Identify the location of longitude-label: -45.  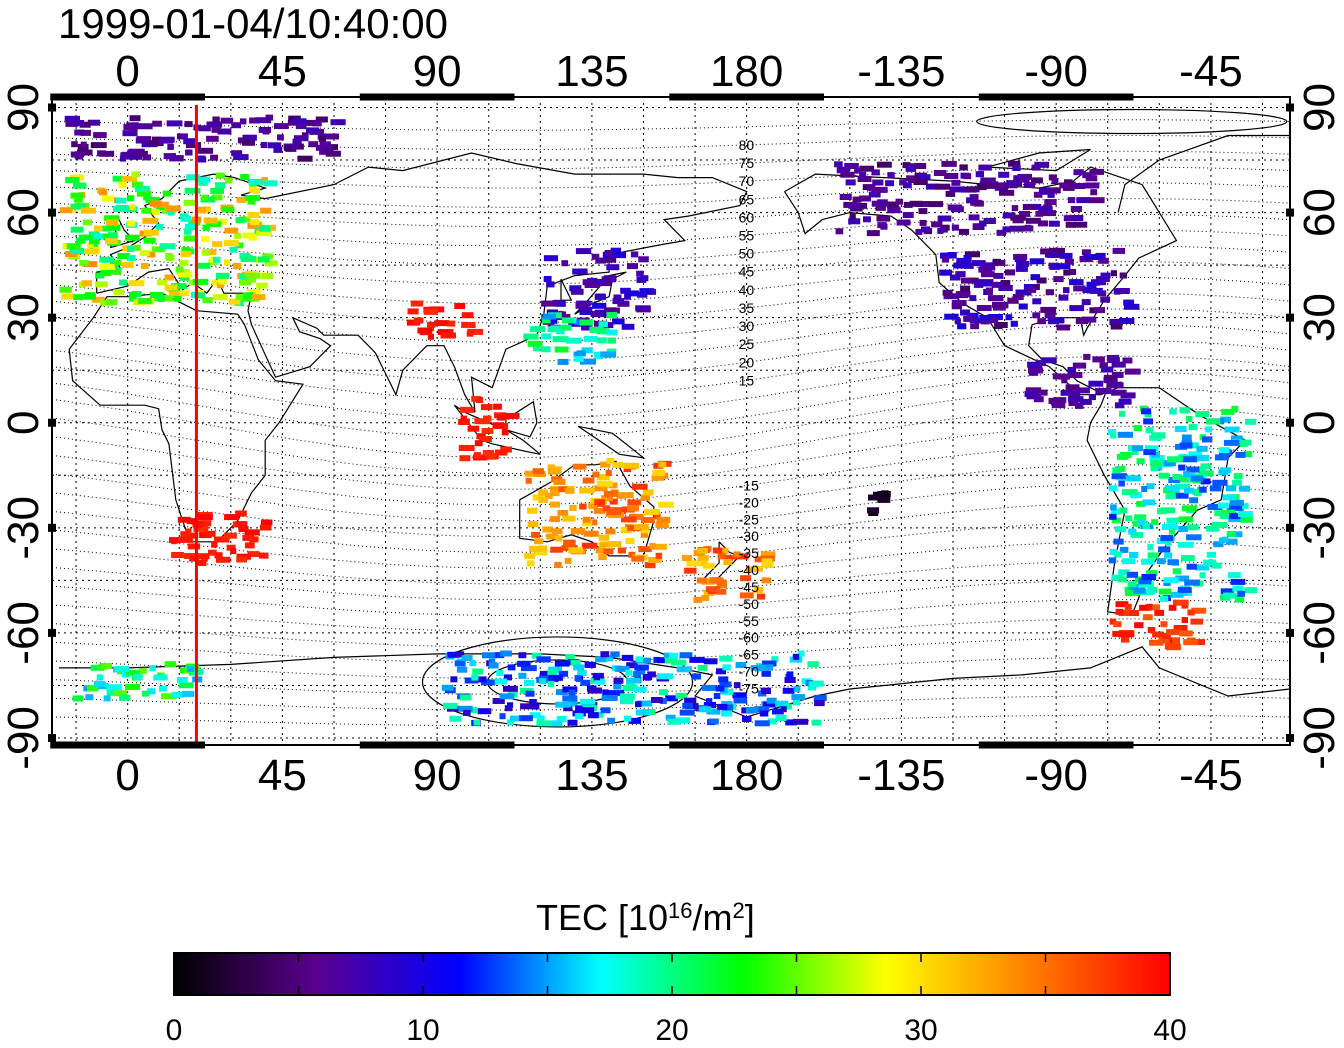
(1211, 775).